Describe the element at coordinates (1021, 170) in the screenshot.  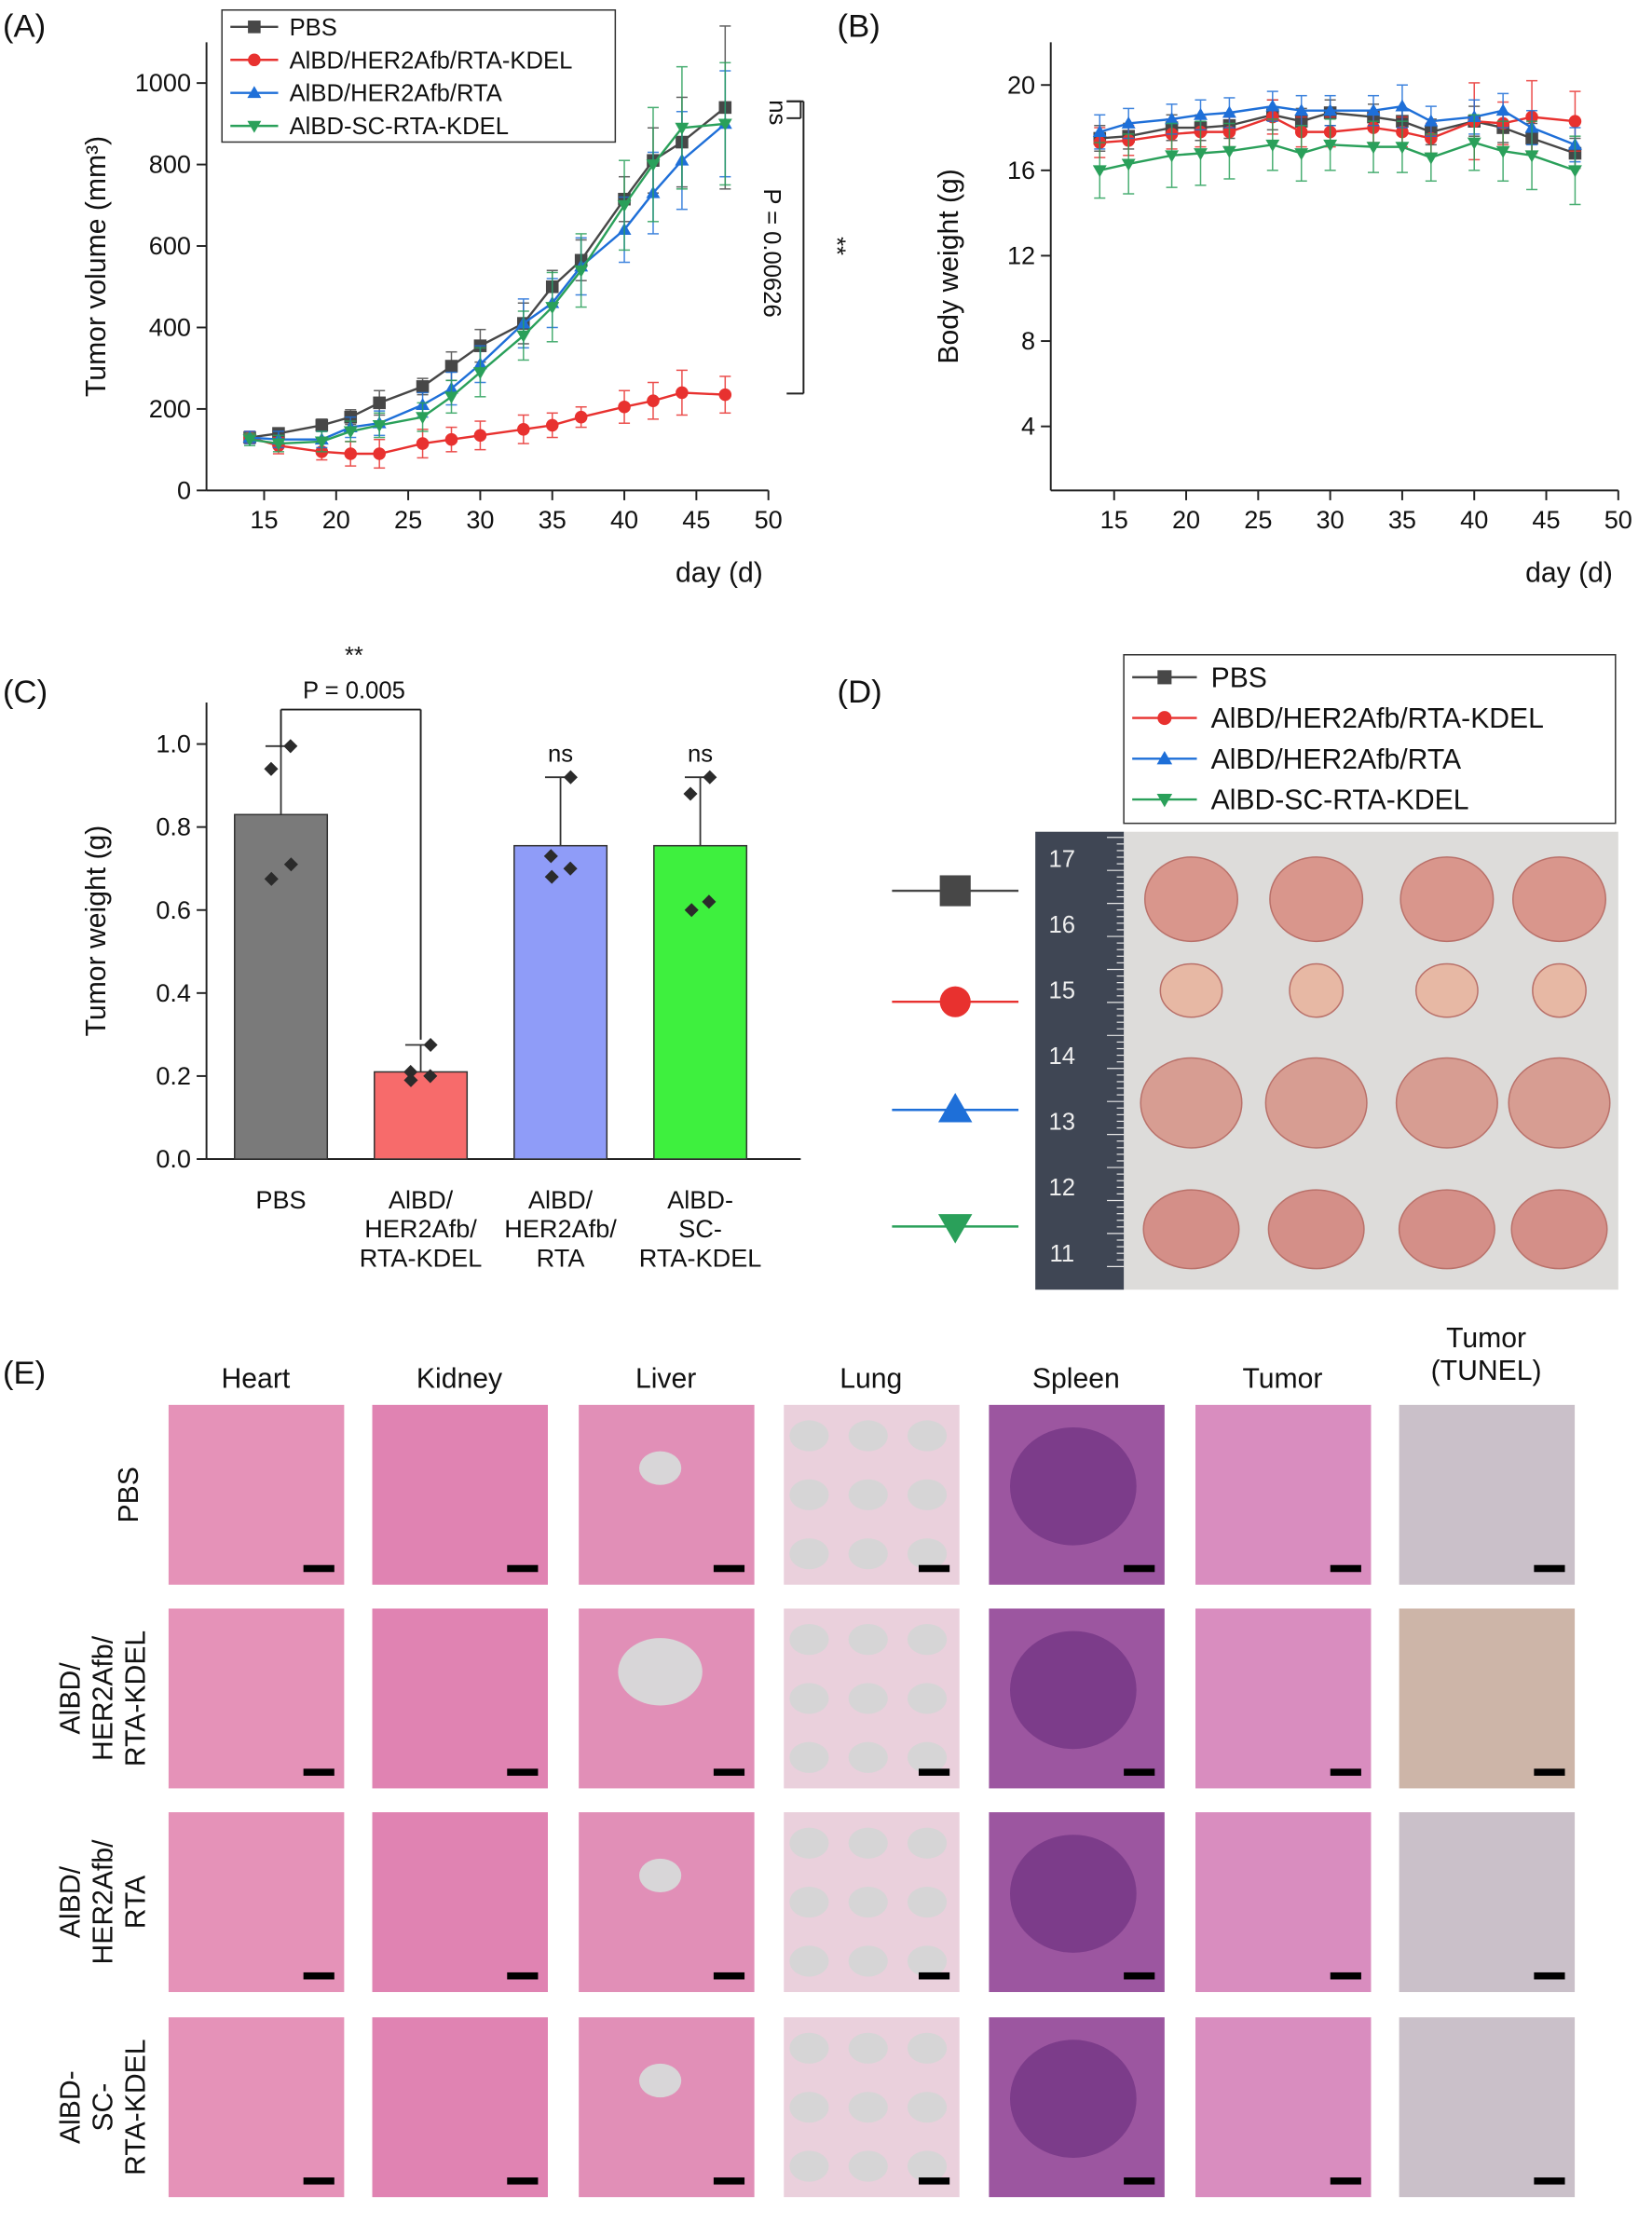
I see `y-tick-label: 16` at that location.